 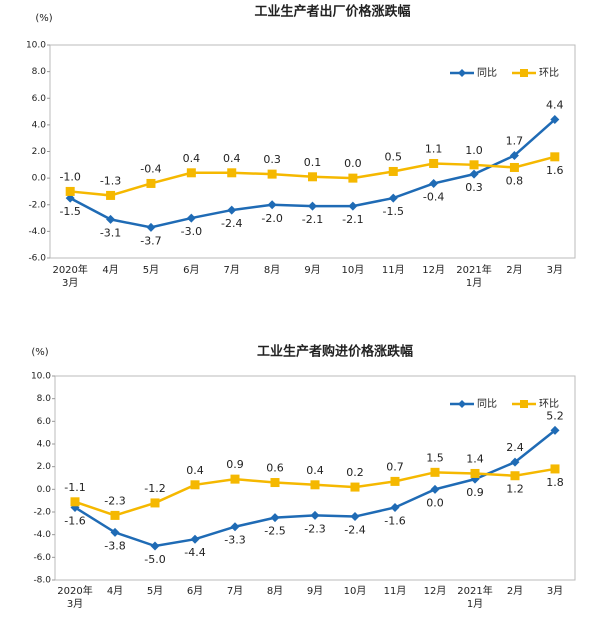 I want to click on value-label: -5.0, so click(x=154, y=559).